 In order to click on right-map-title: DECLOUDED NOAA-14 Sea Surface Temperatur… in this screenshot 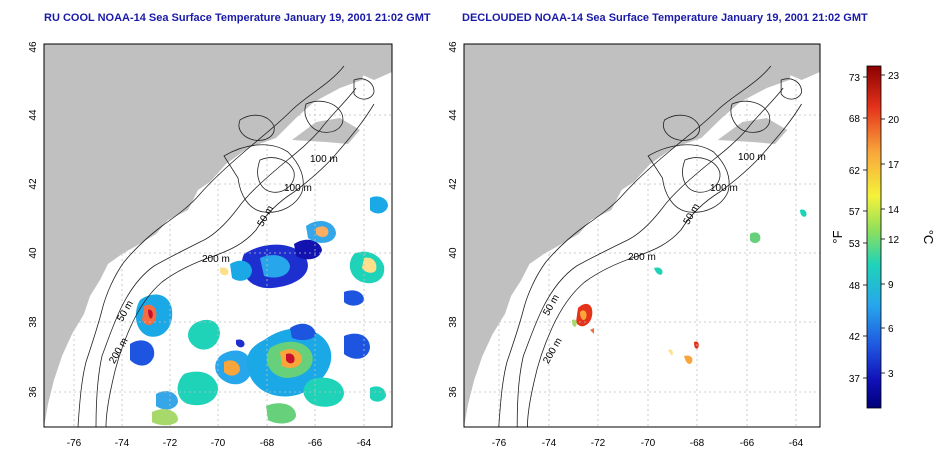, I will do `click(665, 18)`.